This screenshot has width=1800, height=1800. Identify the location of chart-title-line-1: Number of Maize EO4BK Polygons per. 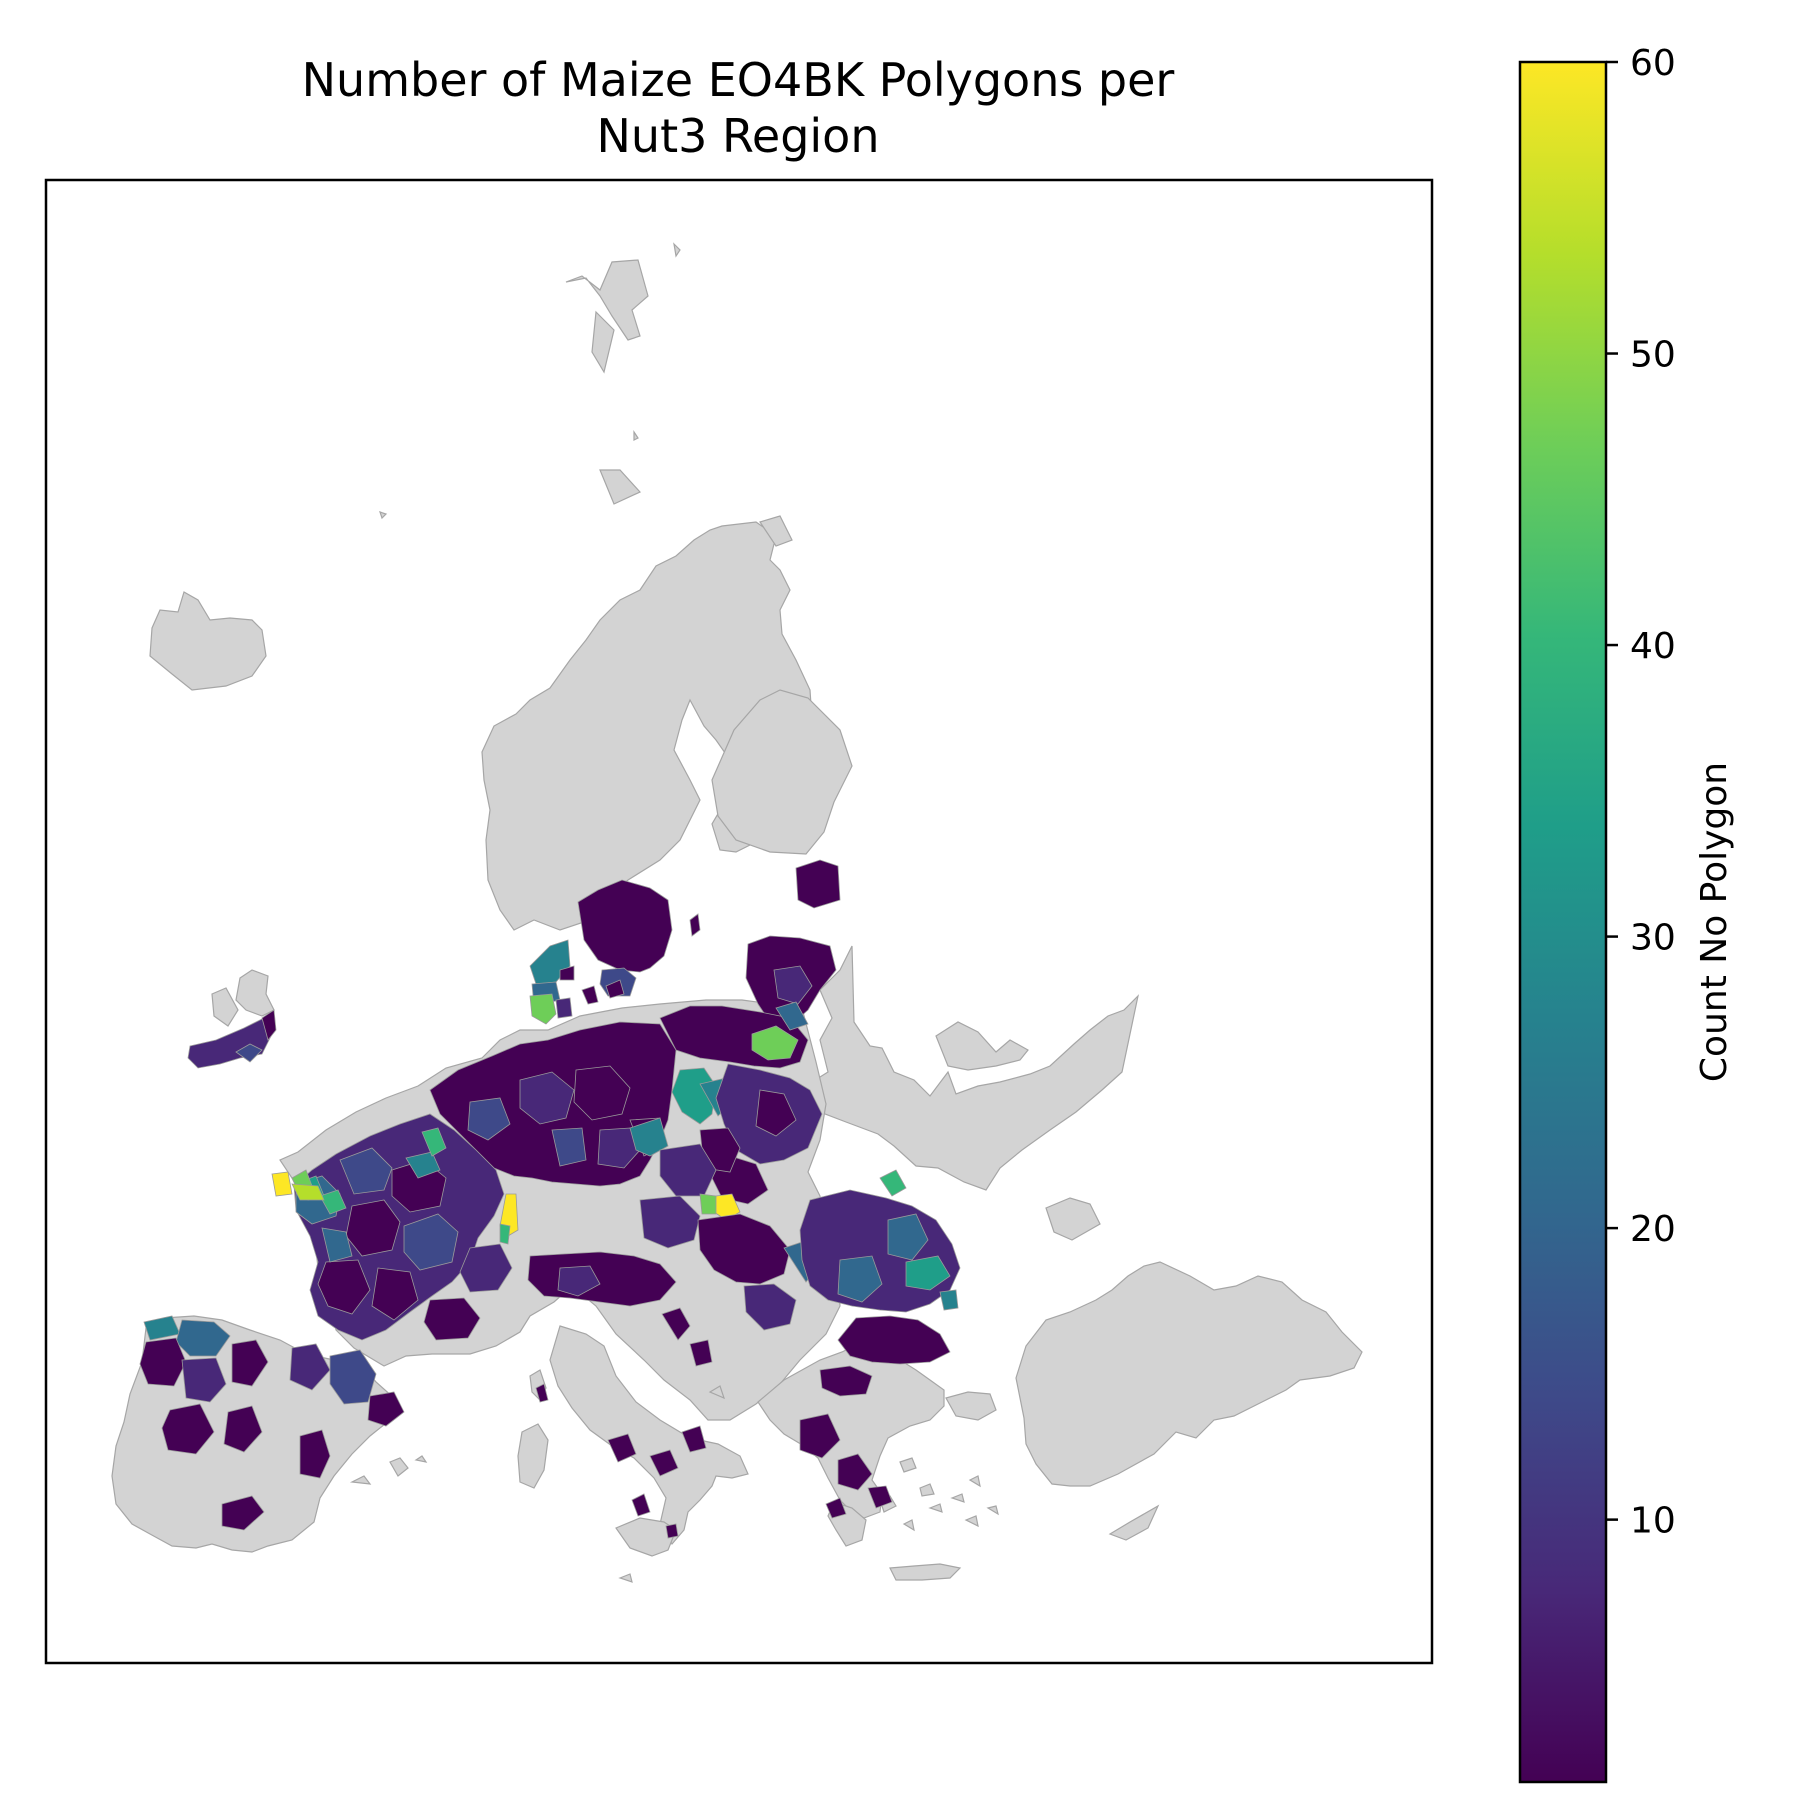
(738, 80).